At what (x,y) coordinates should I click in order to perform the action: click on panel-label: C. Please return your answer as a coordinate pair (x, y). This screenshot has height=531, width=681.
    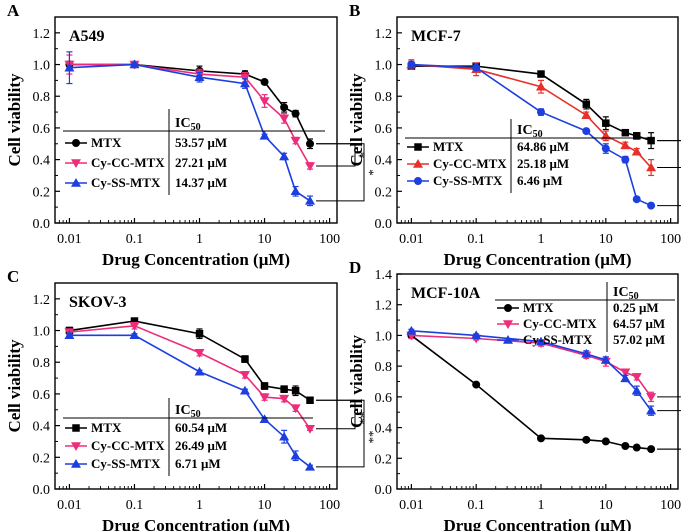
    Looking at the image, I should click on (13, 276).